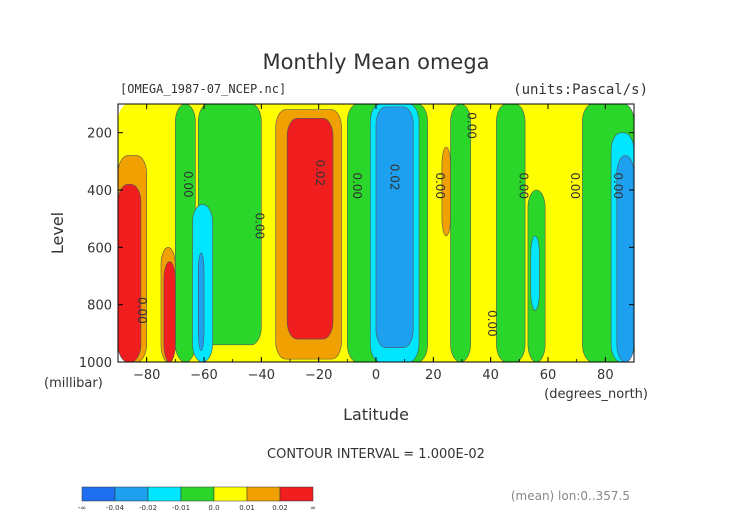  Describe the element at coordinates (203, 375) in the screenshot. I see `x-tick-label: −60` at that location.